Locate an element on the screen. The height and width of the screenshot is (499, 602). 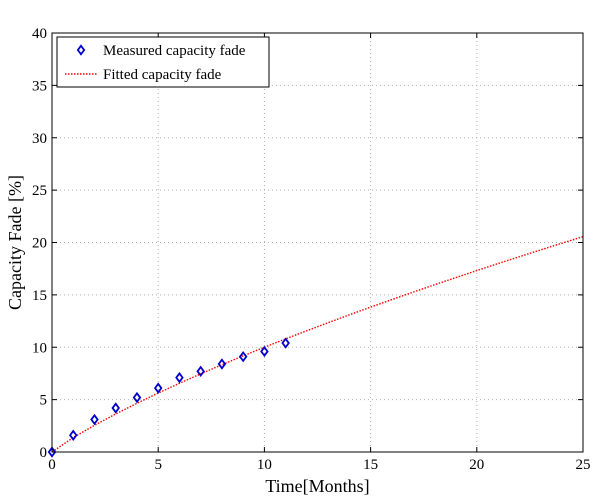
y-tick-label: 30 is located at coordinates (39, 139).